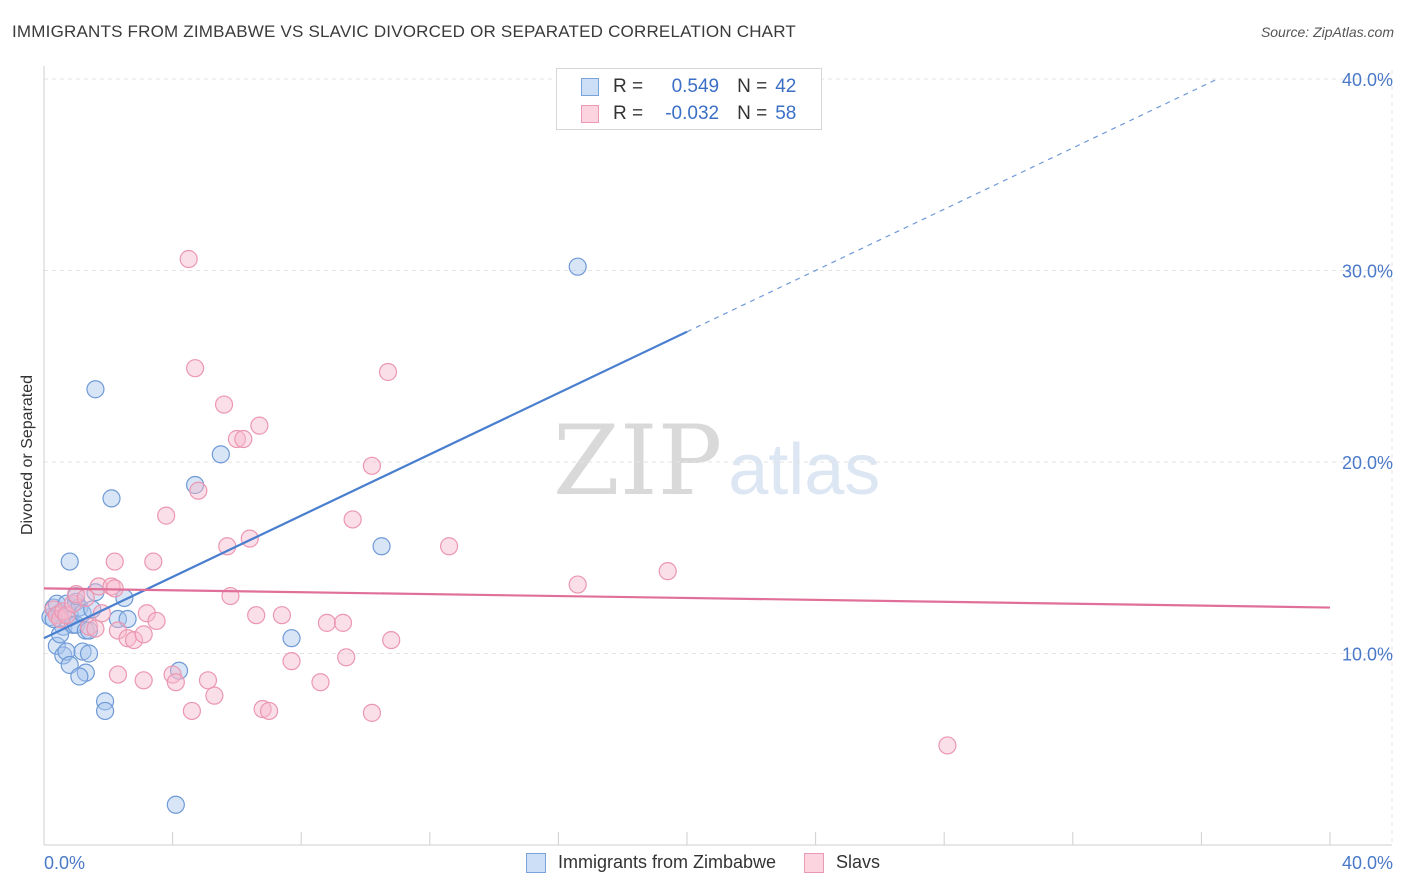 Image resolution: width=1406 pixels, height=892 pixels. I want to click on legend-row-slavs: R = -0.032 N = 58, so click(688, 114).